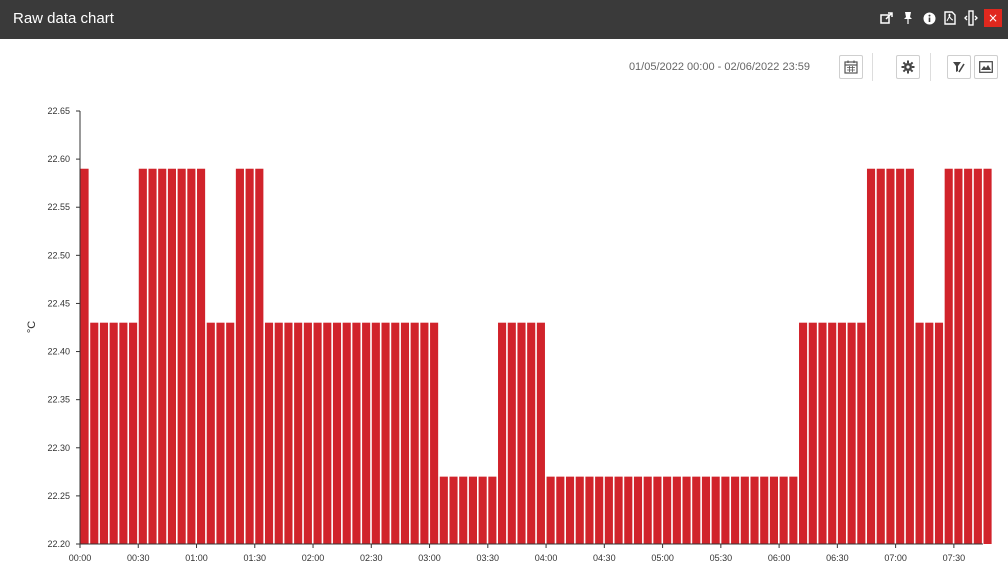 The width and height of the screenshot is (1008, 576). Describe the element at coordinates (986, 67) in the screenshot. I see `image-export-button` at that location.